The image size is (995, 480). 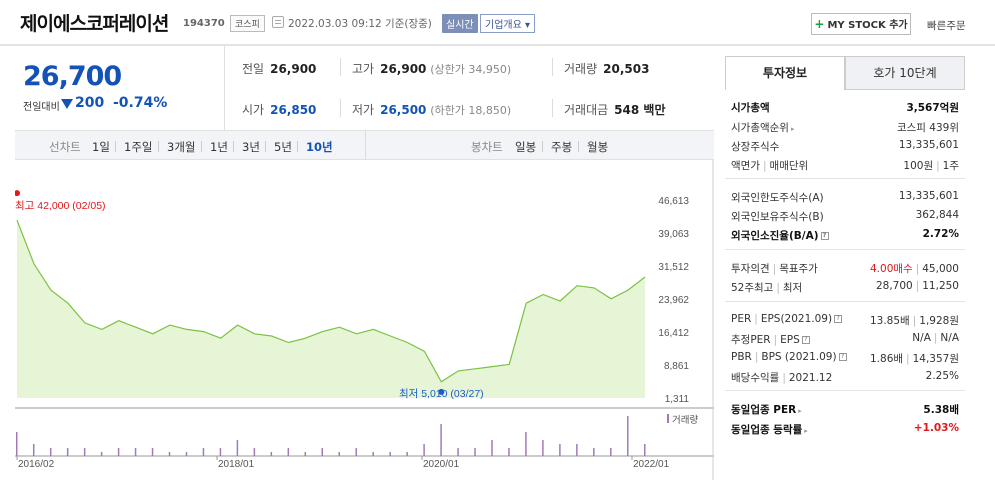 What do you see at coordinates (936, 428) in the screenshot?
I see `info-value: +1.03%` at bounding box center [936, 428].